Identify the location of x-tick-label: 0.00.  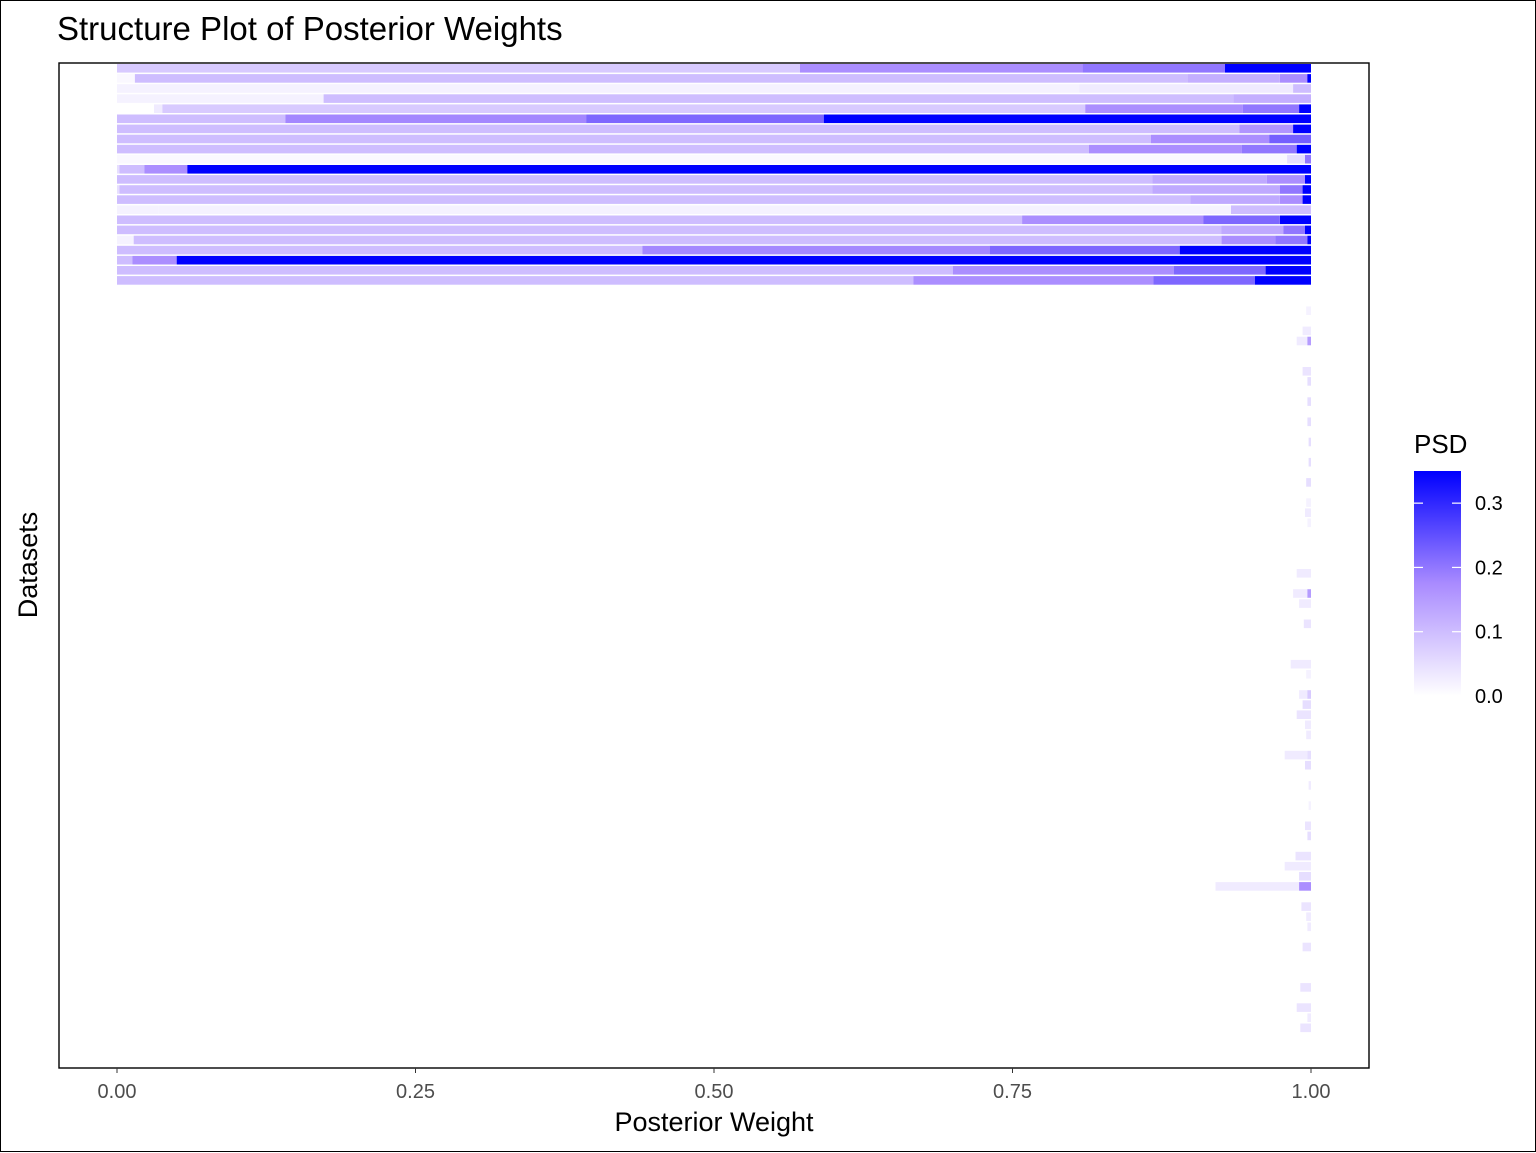
(117, 1092).